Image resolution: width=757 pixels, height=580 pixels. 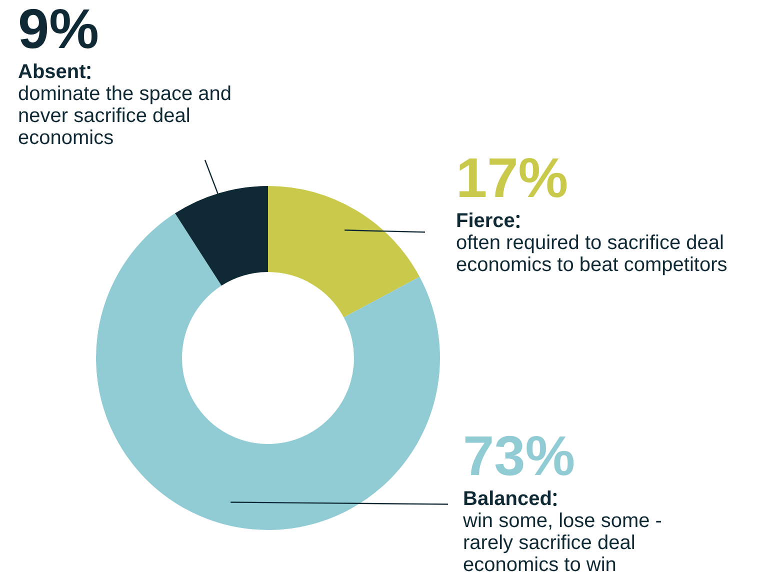 I want to click on legend-label: Absent, so click(x=52, y=72).